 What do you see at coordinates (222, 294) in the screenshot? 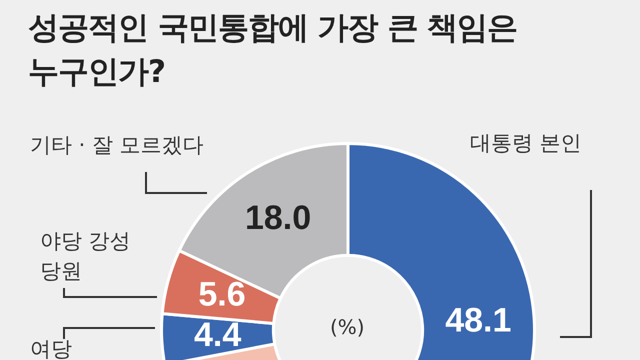
I see `data-label: 5.6` at bounding box center [222, 294].